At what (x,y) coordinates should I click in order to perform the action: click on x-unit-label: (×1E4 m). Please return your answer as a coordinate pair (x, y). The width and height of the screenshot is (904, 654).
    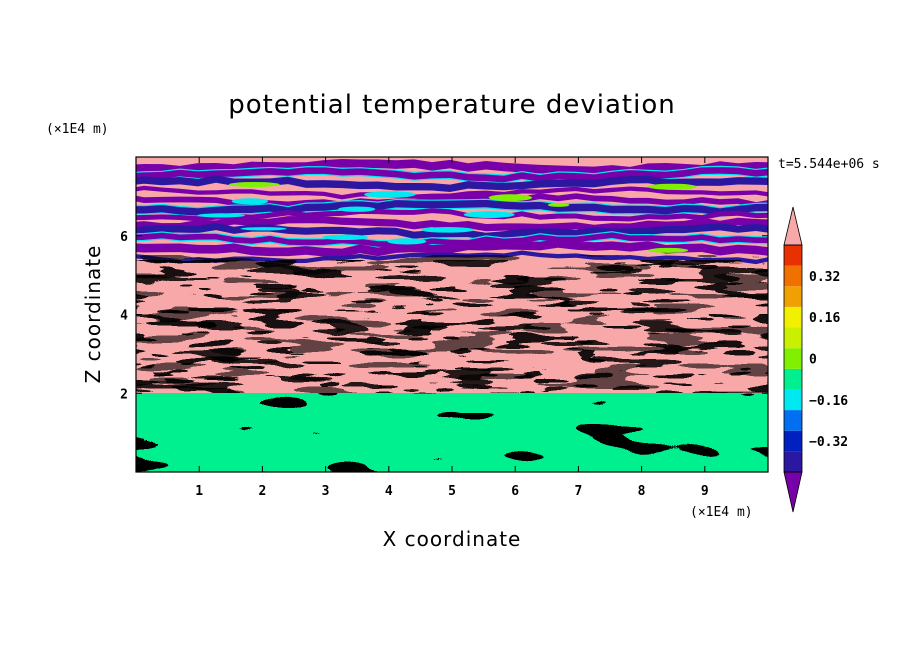
    Looking at the image, I should click on (721, 512).